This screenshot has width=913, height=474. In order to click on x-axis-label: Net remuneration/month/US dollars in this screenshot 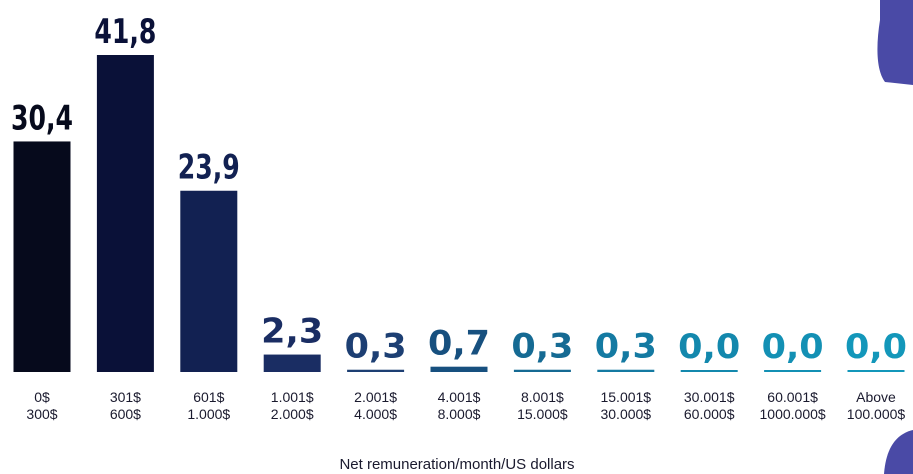, I will do `click(456, 464)`.